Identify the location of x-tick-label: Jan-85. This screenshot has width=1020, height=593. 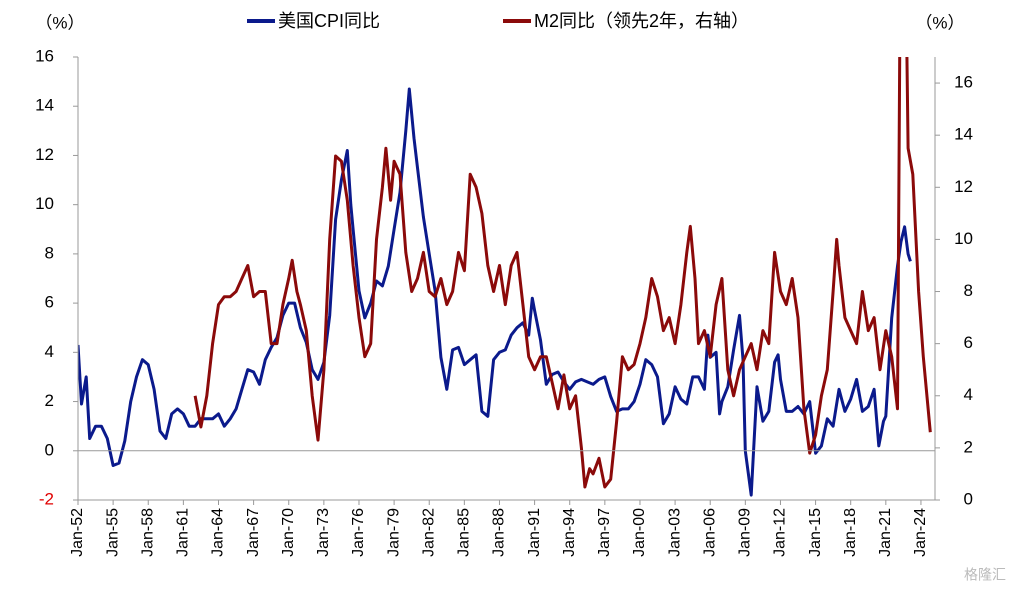
(464, 532).